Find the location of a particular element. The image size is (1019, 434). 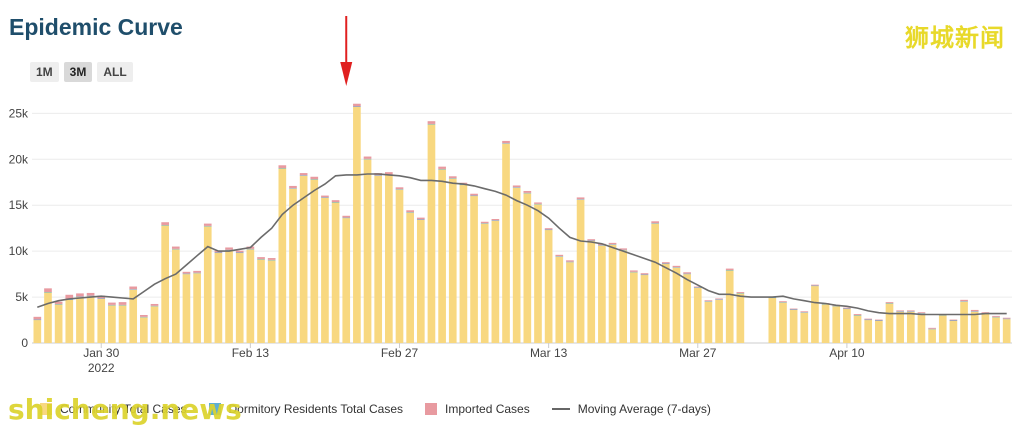

y-tick-label: 20k is located at coordinates (19, 159).